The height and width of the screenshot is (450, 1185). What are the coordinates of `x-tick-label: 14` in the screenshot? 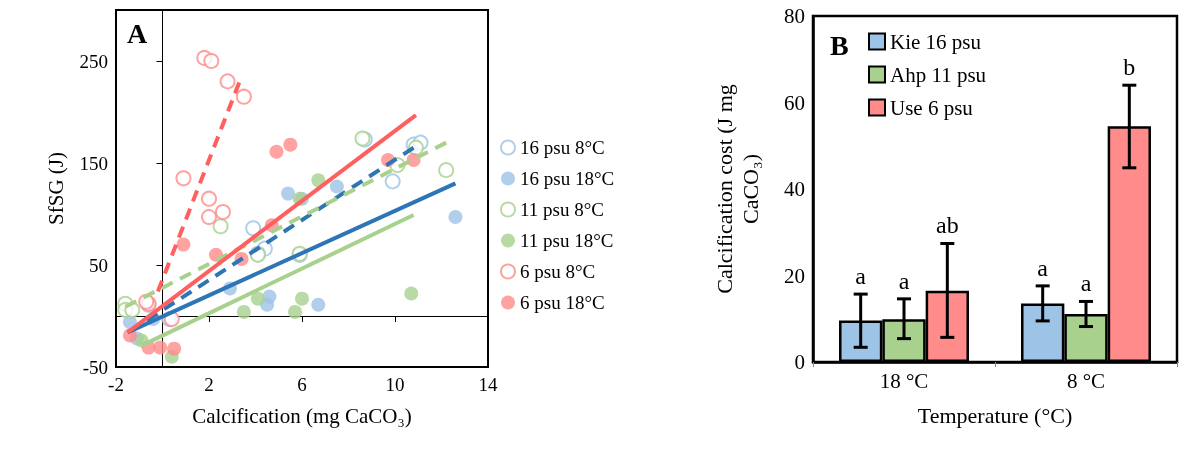 It's located at (488, 384).